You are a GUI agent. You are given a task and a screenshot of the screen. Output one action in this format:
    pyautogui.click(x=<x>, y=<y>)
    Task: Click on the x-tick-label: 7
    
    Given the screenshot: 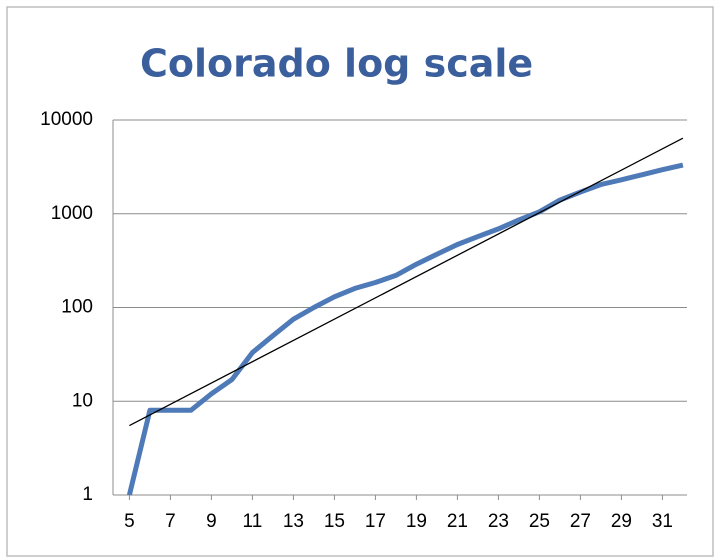 What is the action you would take?
    pyautogui.click(x=170, y=521)
    